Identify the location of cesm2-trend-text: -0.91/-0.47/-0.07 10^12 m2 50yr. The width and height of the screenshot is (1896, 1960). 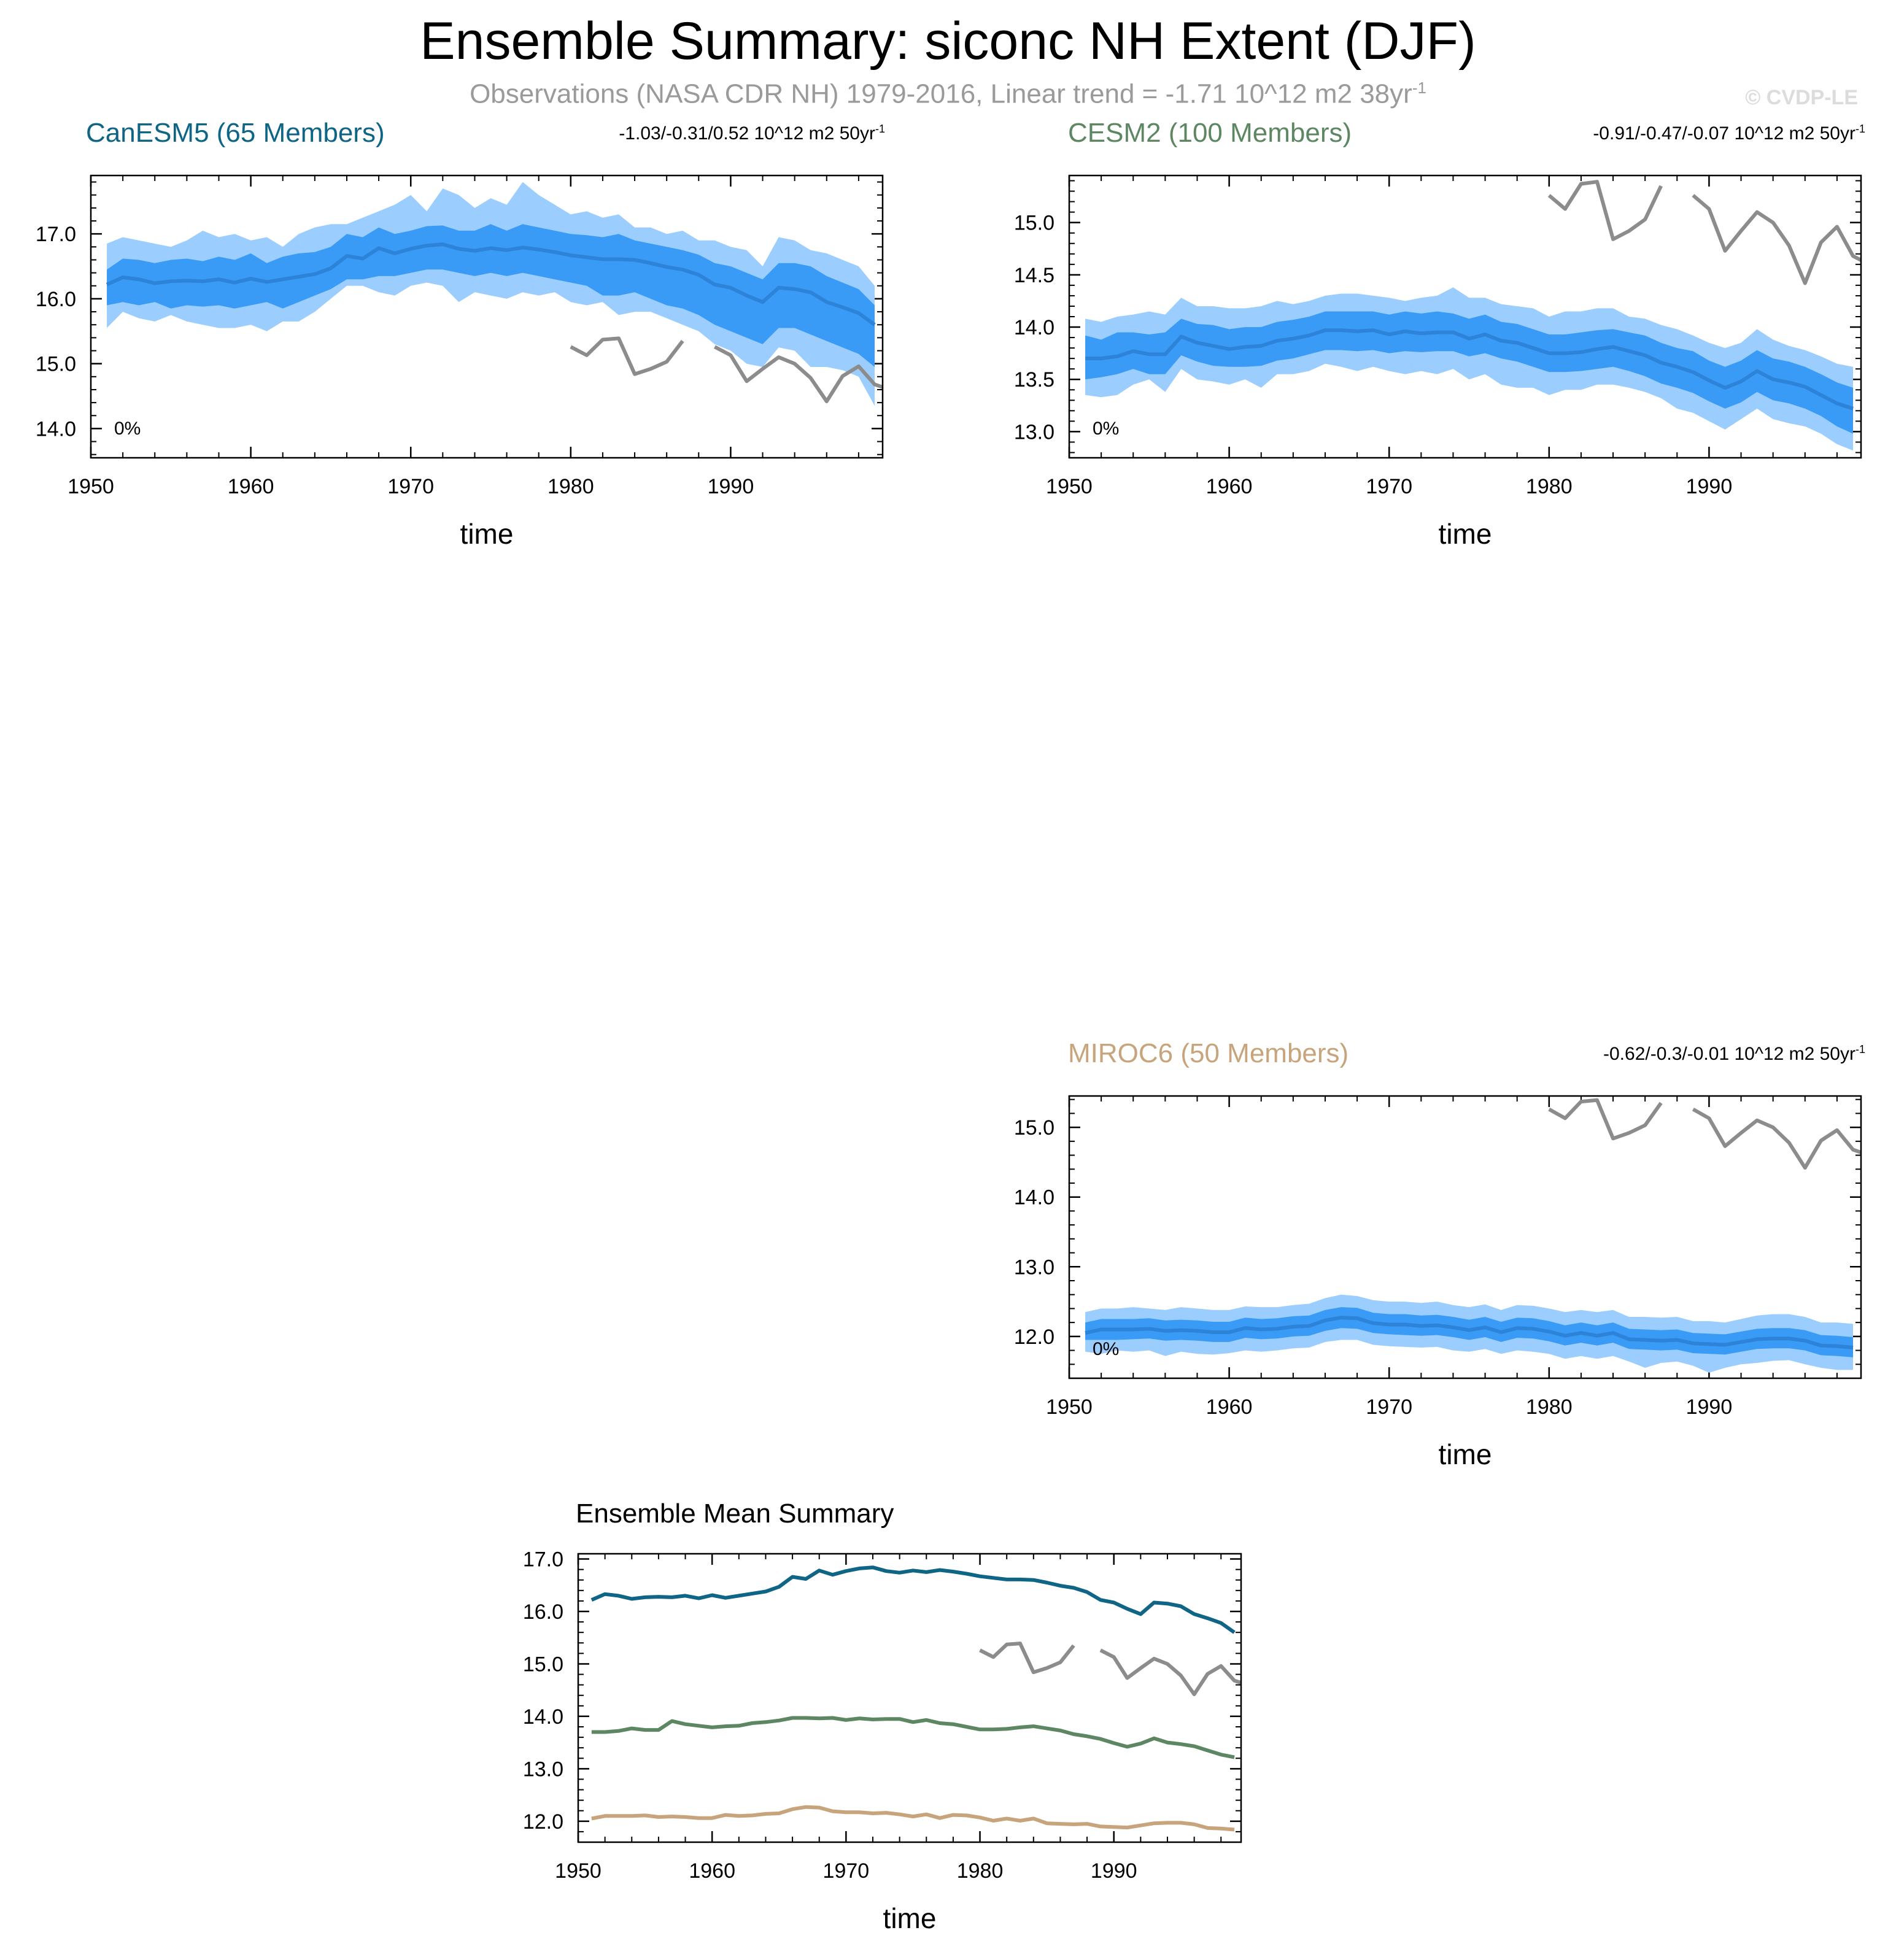
(1724, 133).